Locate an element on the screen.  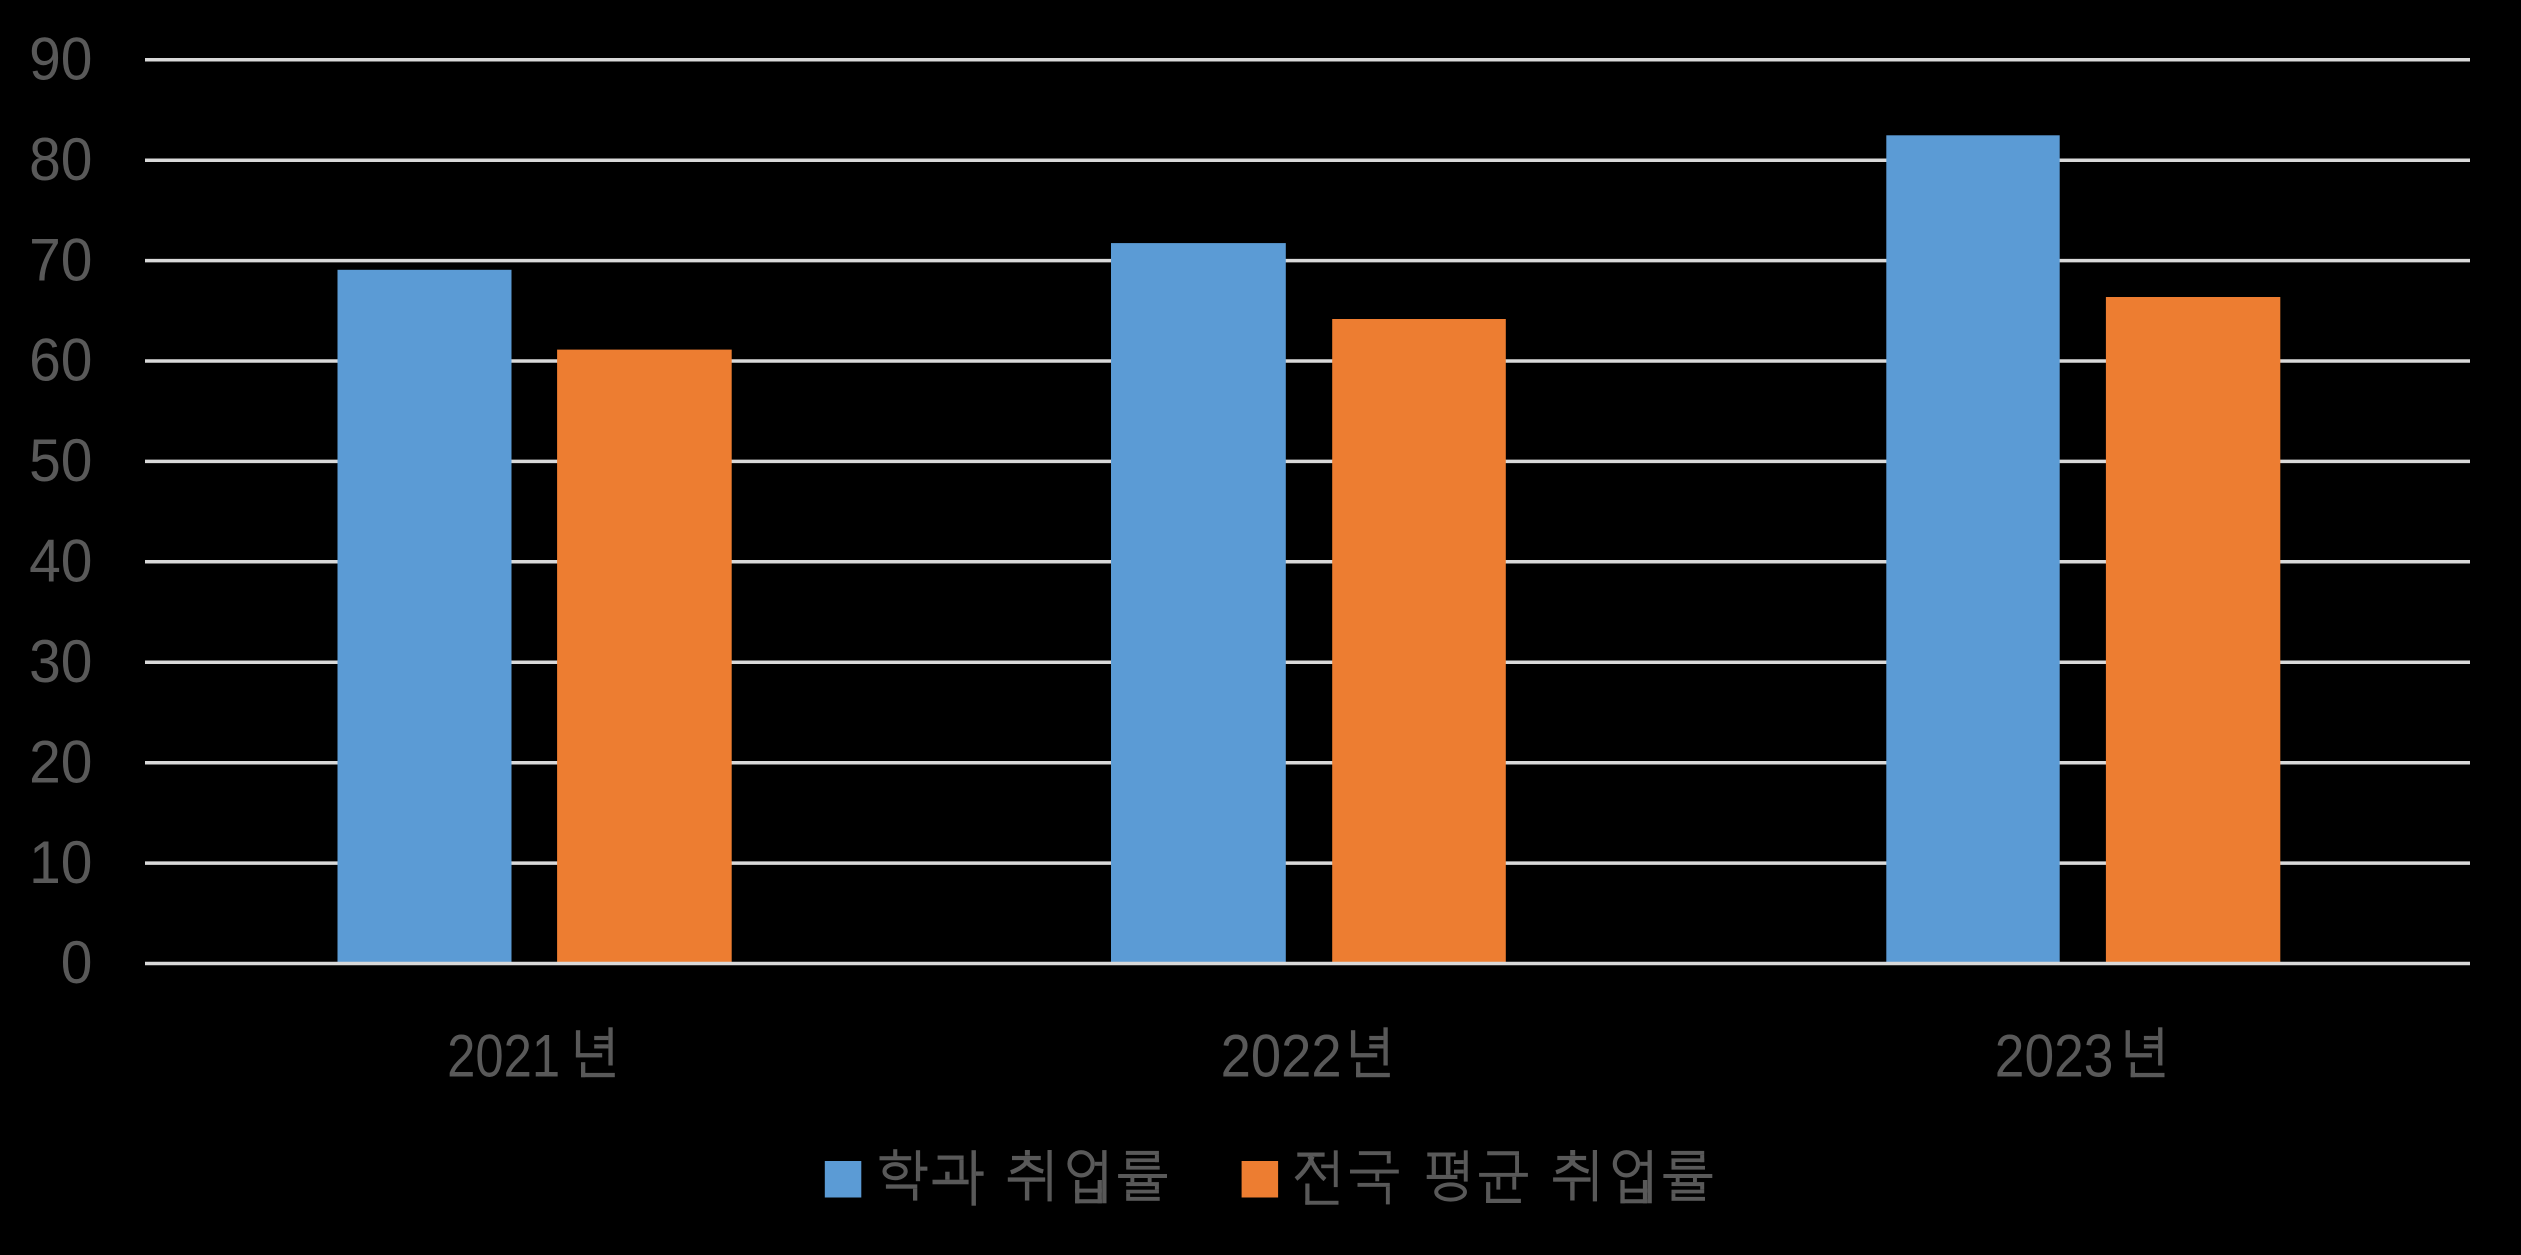
svg-text: 0 is located at coordinates (77, 963).